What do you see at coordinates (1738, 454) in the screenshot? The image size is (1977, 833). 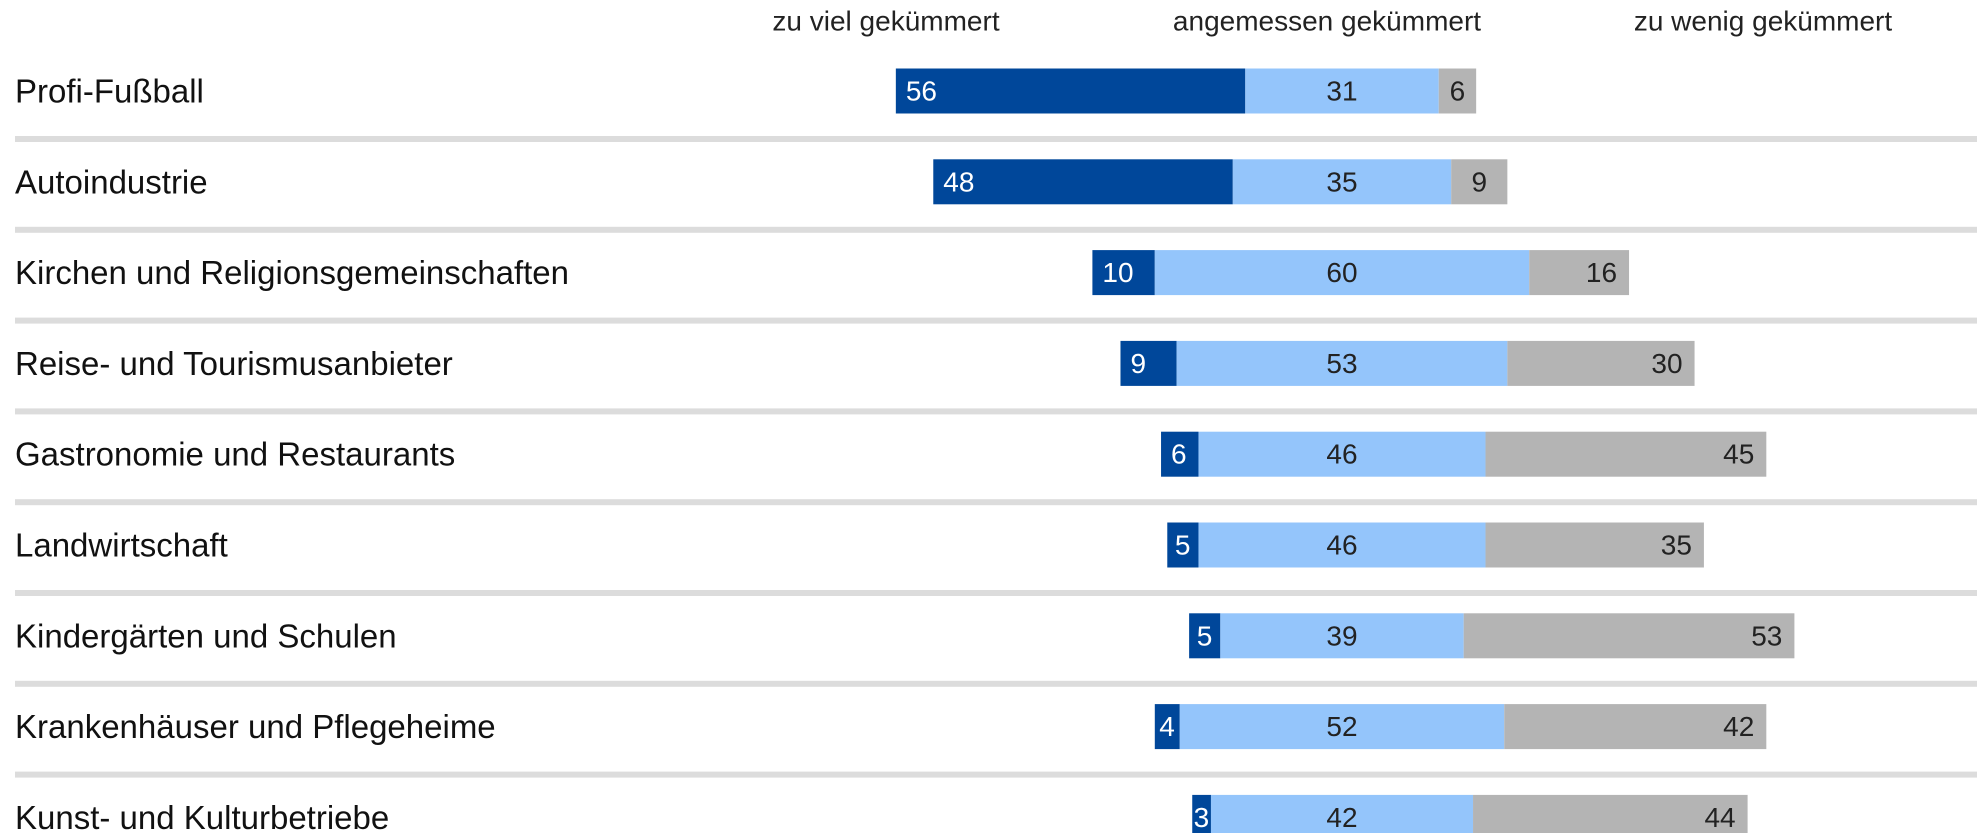 I see `value-label: 45` at bounding box center [1738, 454].